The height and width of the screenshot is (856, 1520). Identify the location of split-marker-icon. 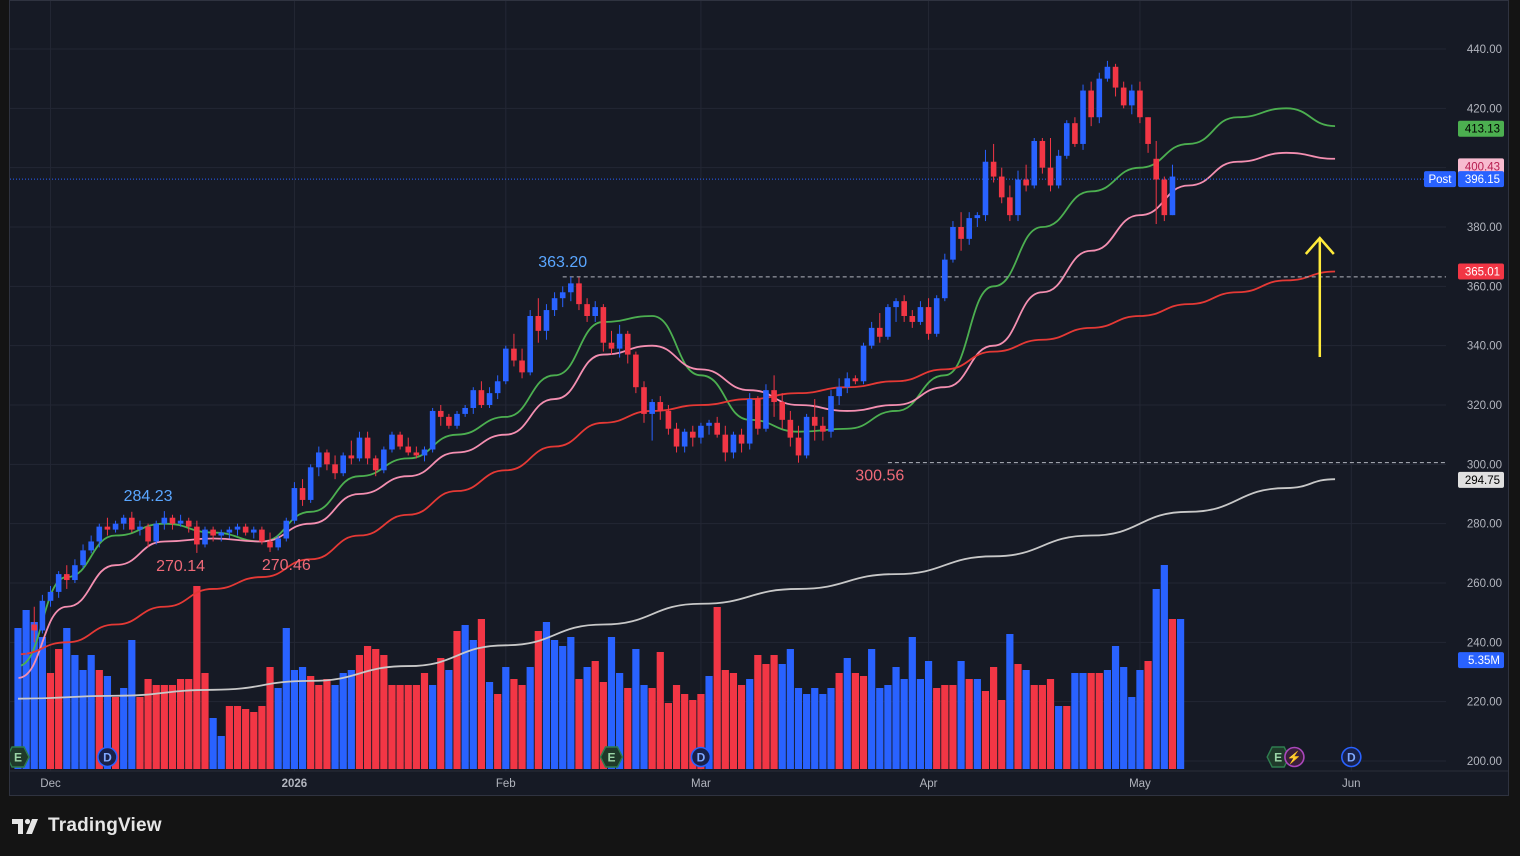
(1294, 757).